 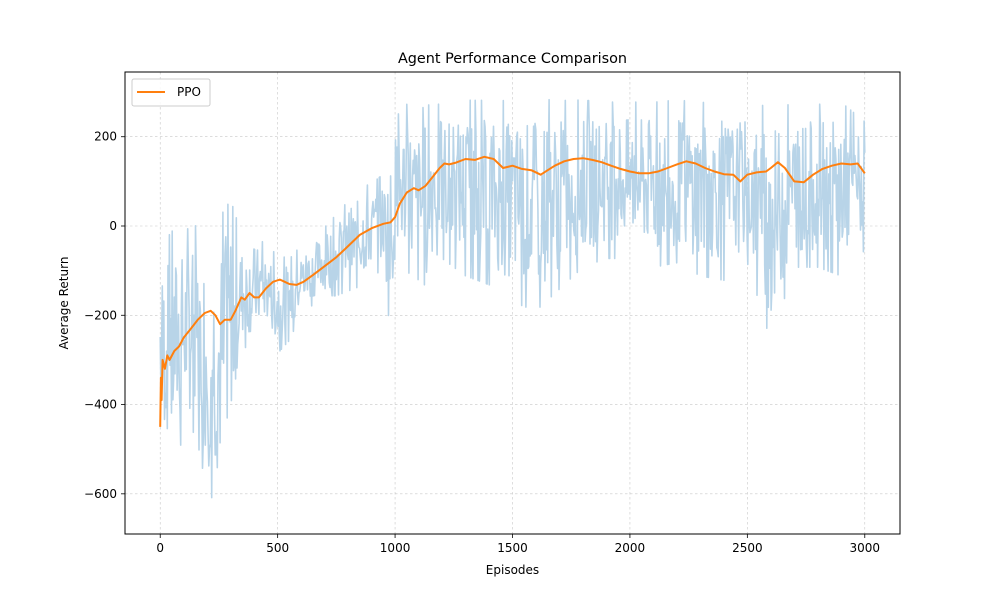 I want to click on y-tick-label: −600, so click(x=100, y=494).